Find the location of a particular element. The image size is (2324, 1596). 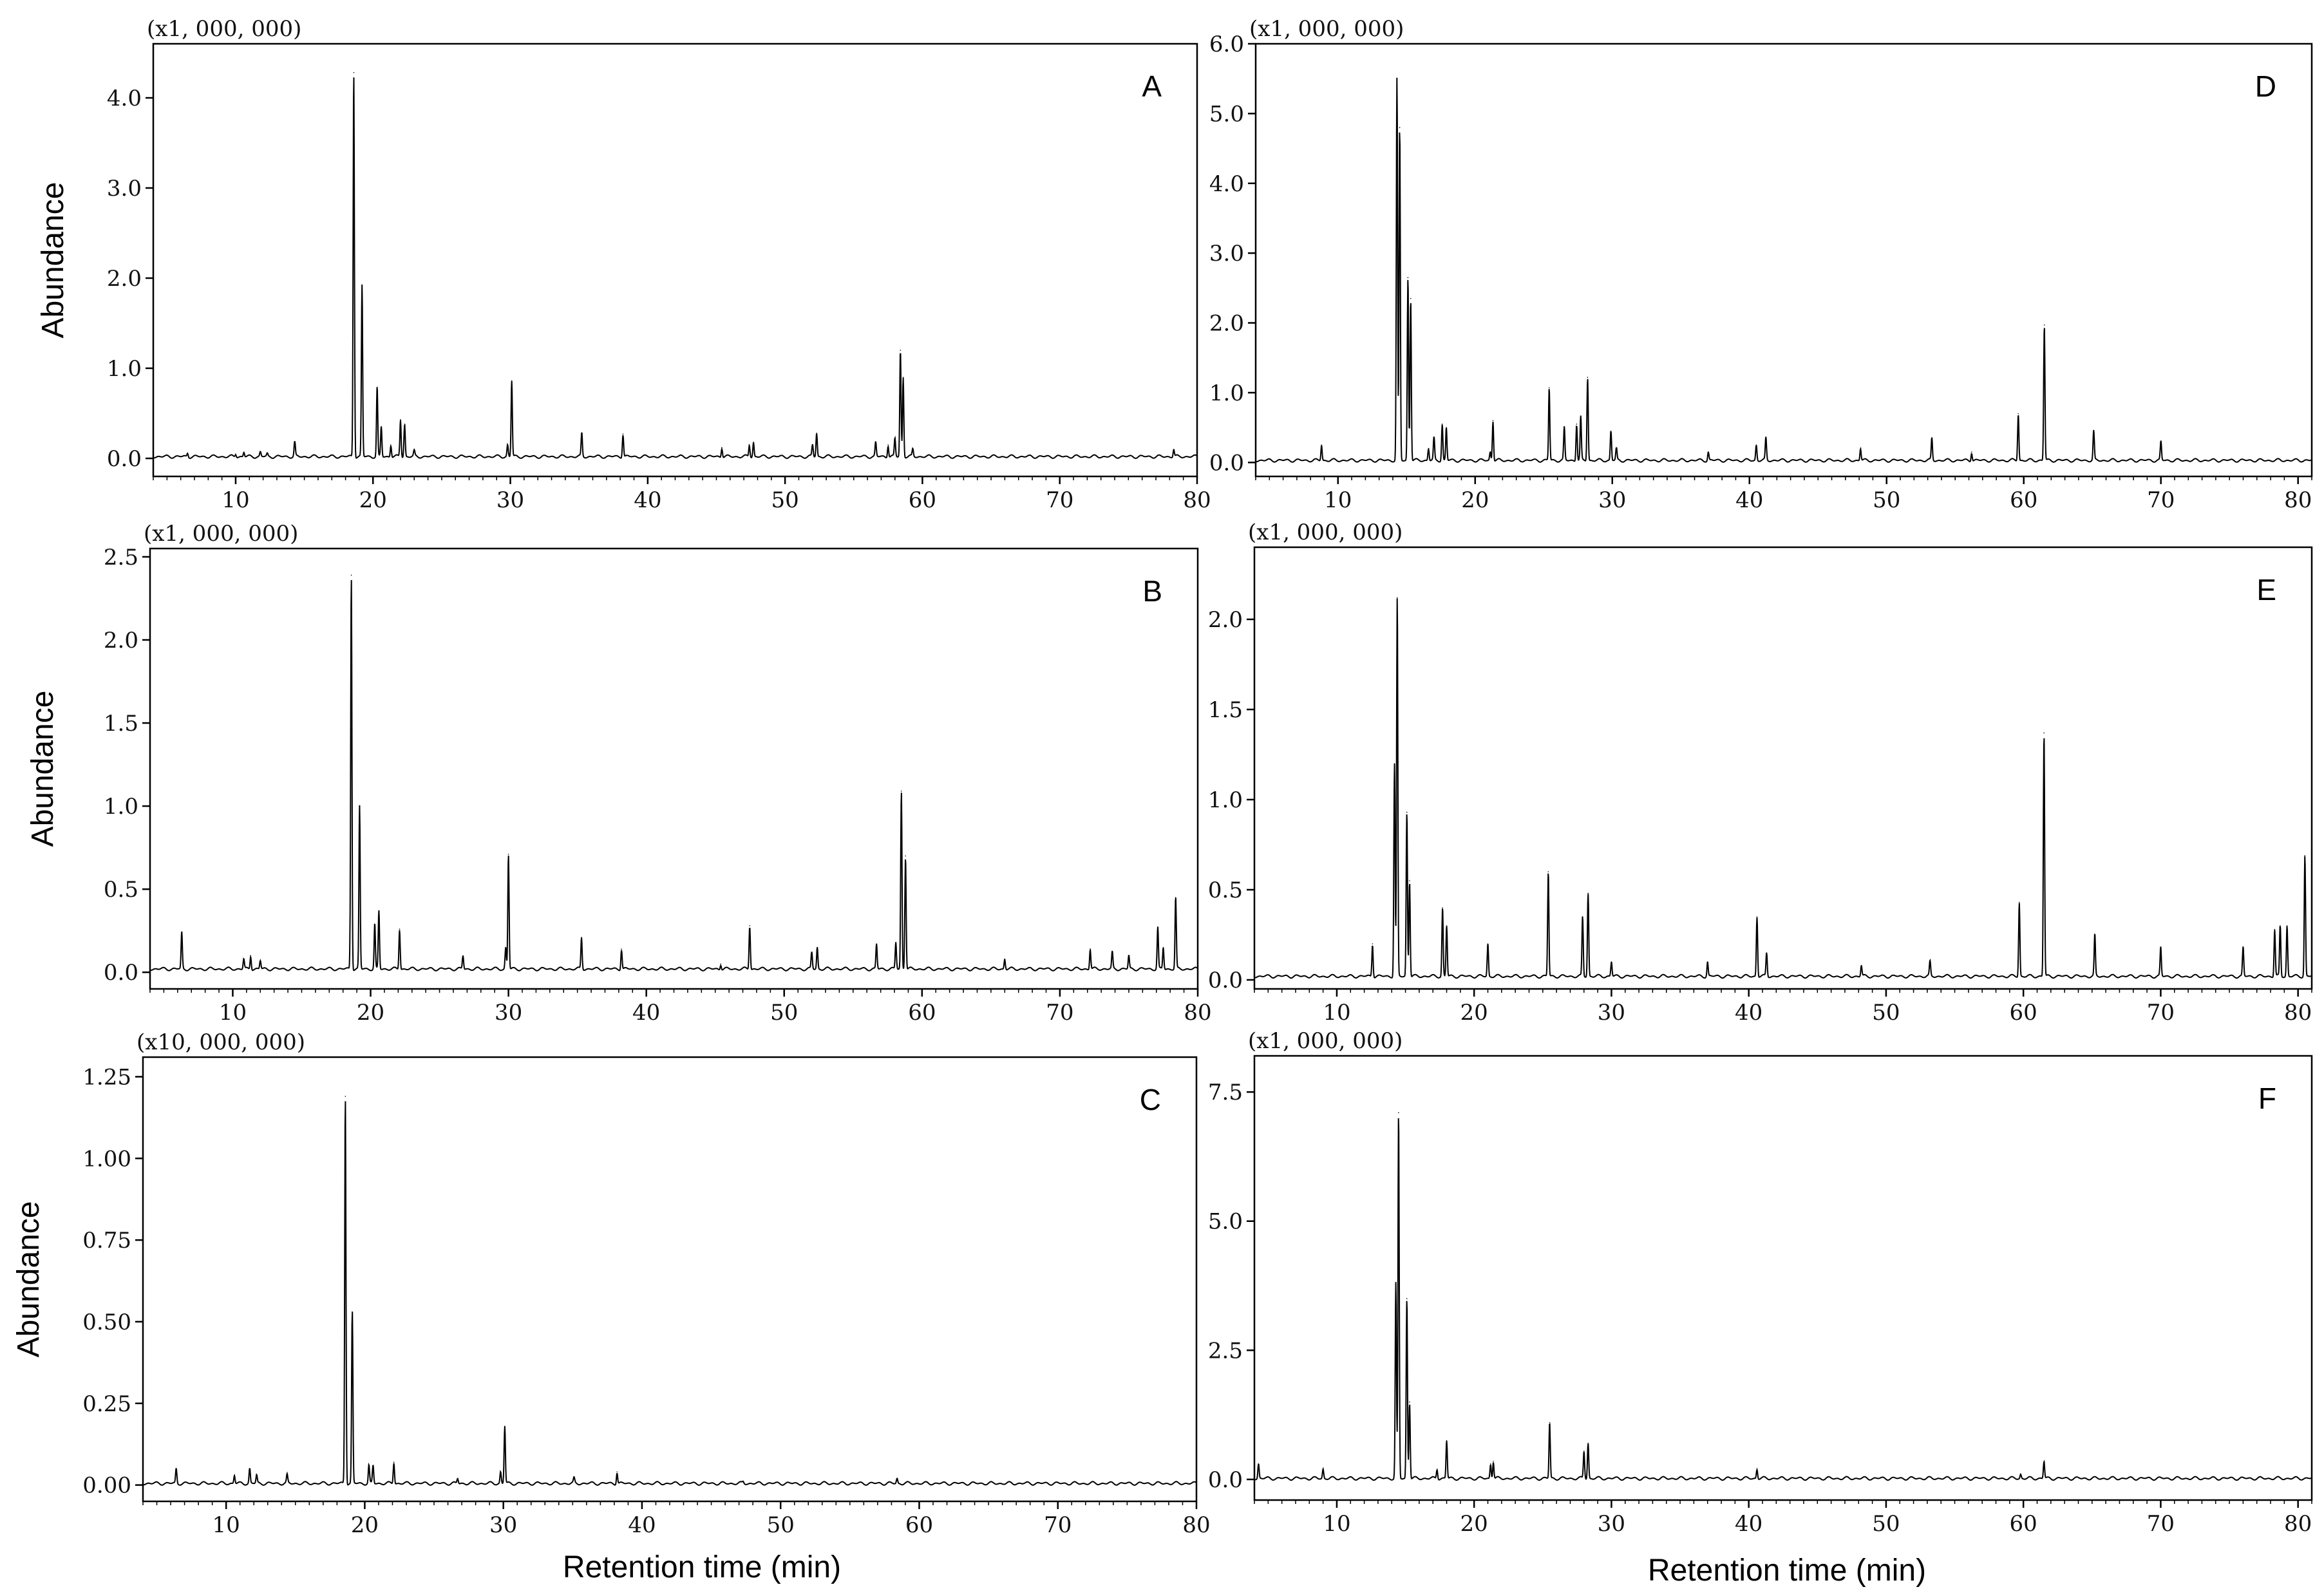

y-tick-label: 4.0 is located at coordinates (124, 98).